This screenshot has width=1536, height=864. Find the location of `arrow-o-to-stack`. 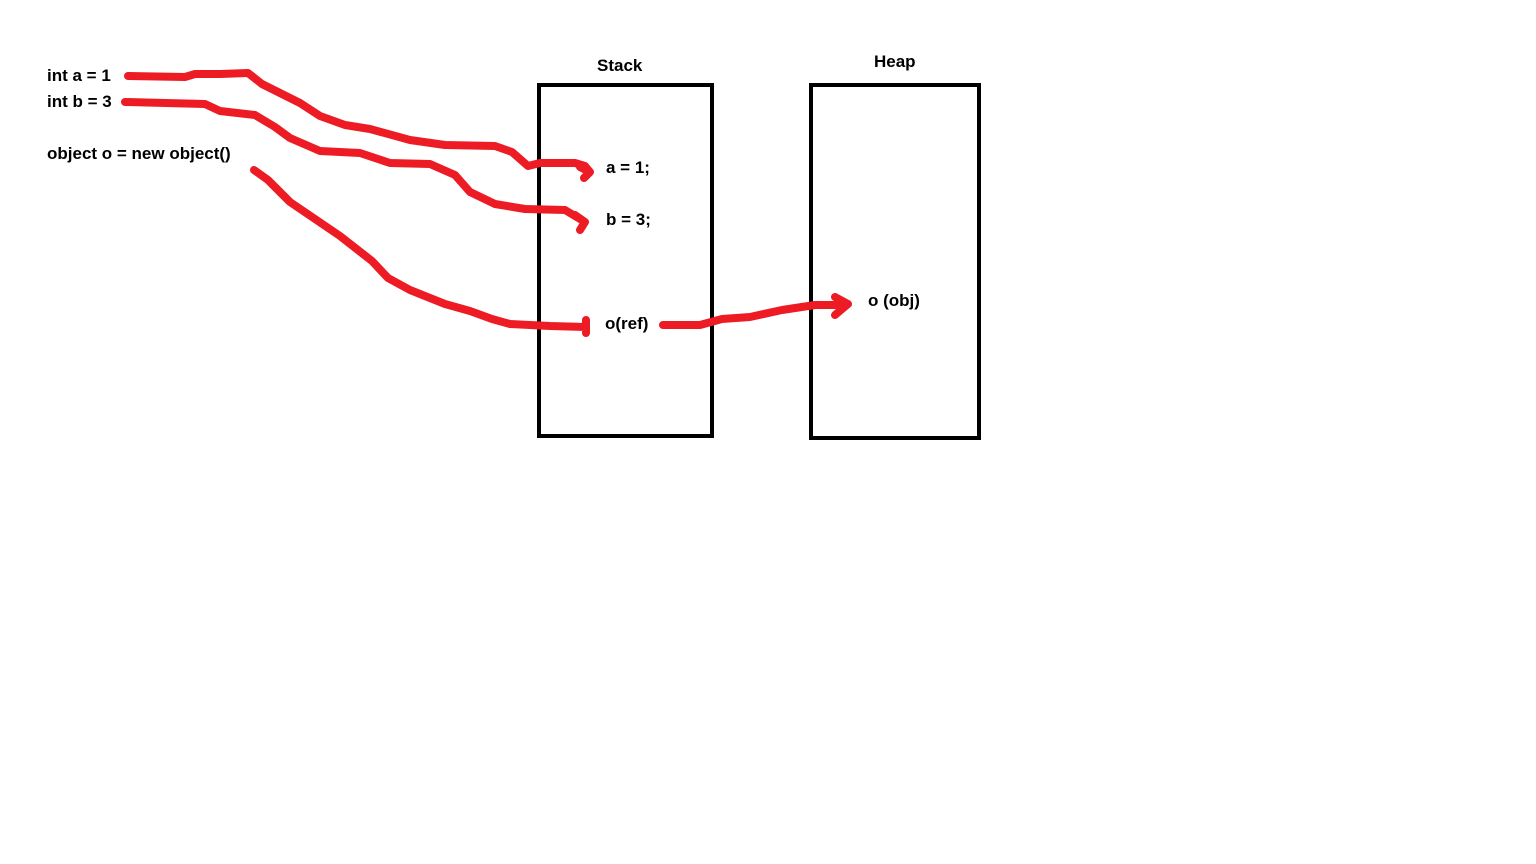

arrow-o-to-stack is located at coordinates (420, 251).